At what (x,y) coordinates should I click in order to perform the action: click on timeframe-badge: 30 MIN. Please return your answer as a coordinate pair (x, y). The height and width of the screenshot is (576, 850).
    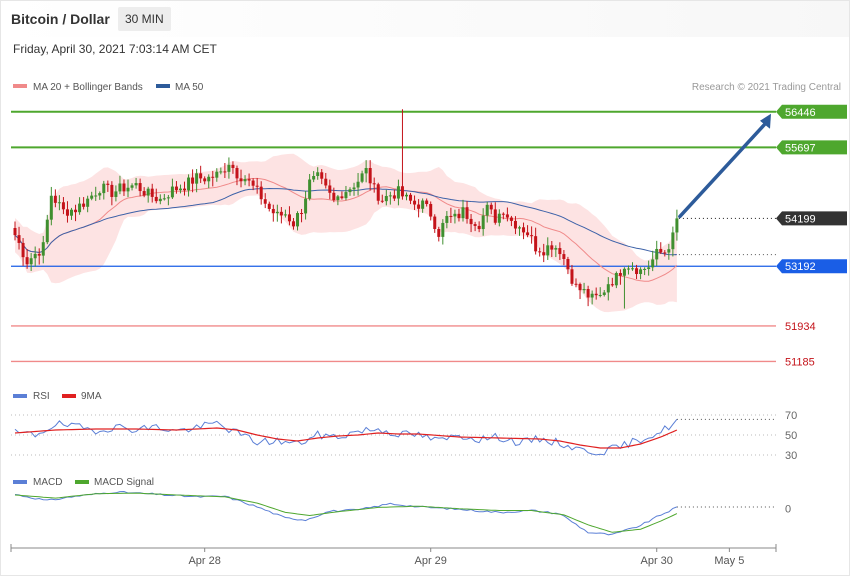
    Looking at the image, I should click on (144, 19).